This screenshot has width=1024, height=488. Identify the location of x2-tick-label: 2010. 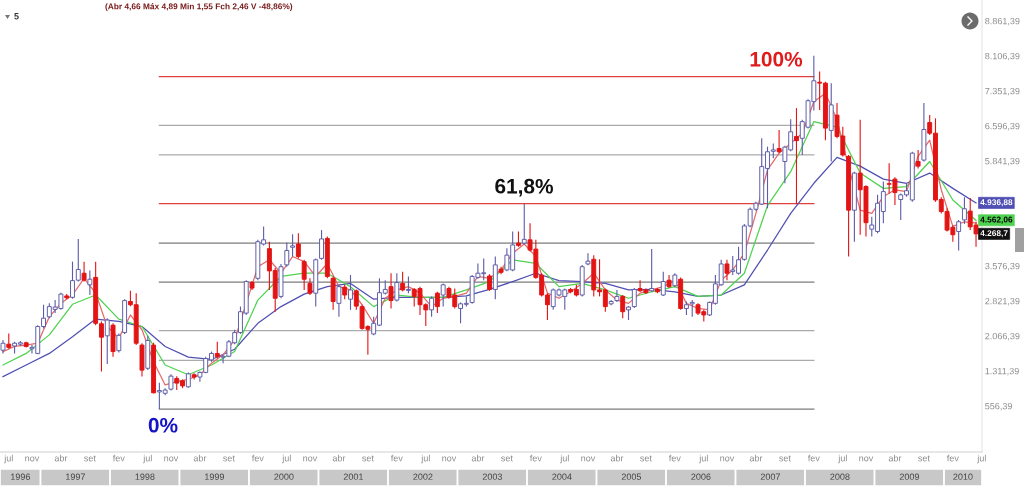
(963, 476).